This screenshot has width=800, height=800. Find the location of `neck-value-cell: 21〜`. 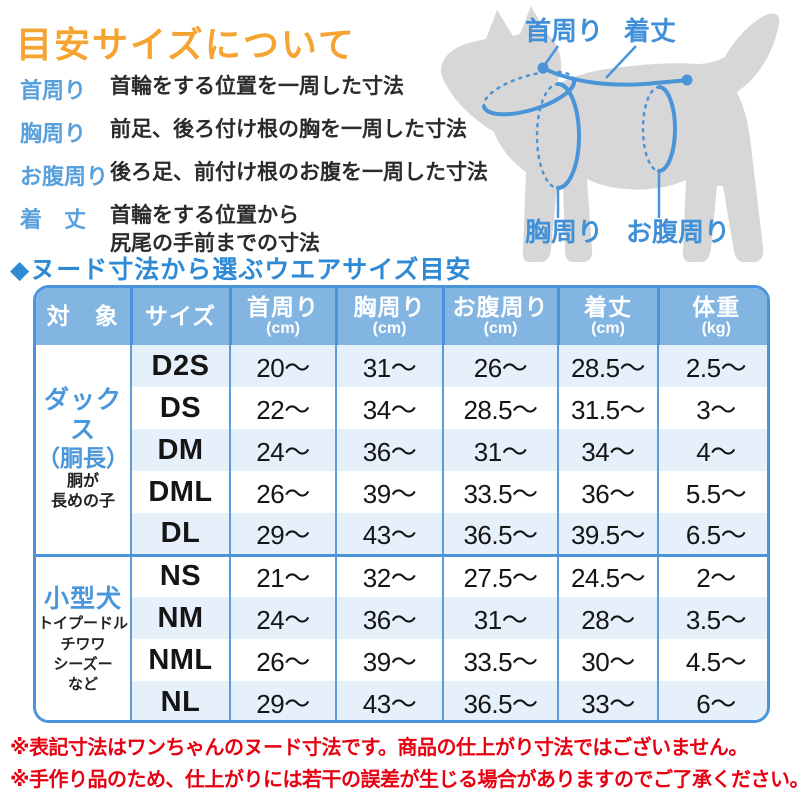

neck-value-cell: 21〜 is located at coordinates (282, 575).